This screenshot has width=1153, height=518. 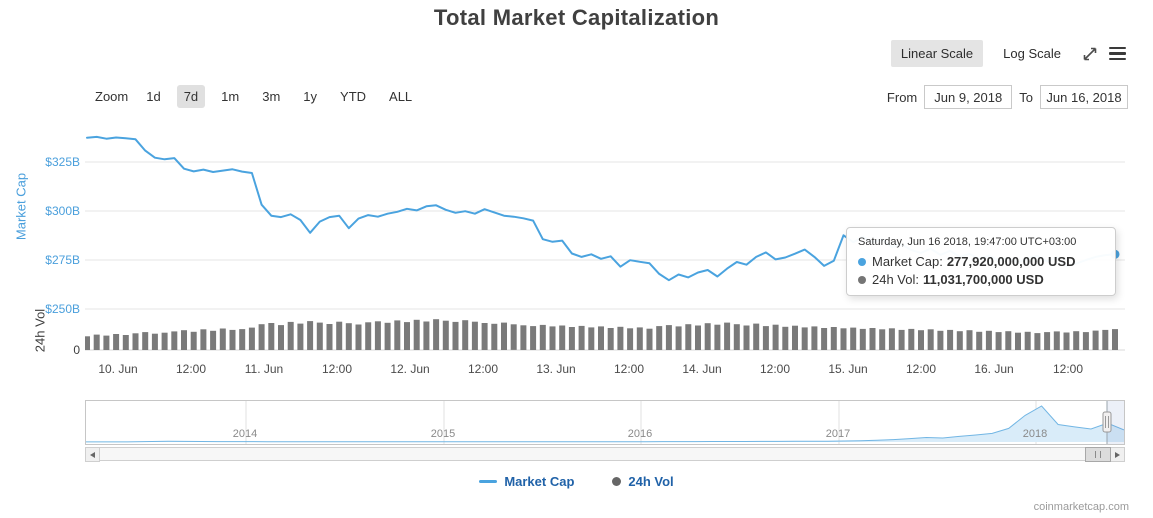 I want to click on date-range-controls: From To, so click(x=1007, y=97).